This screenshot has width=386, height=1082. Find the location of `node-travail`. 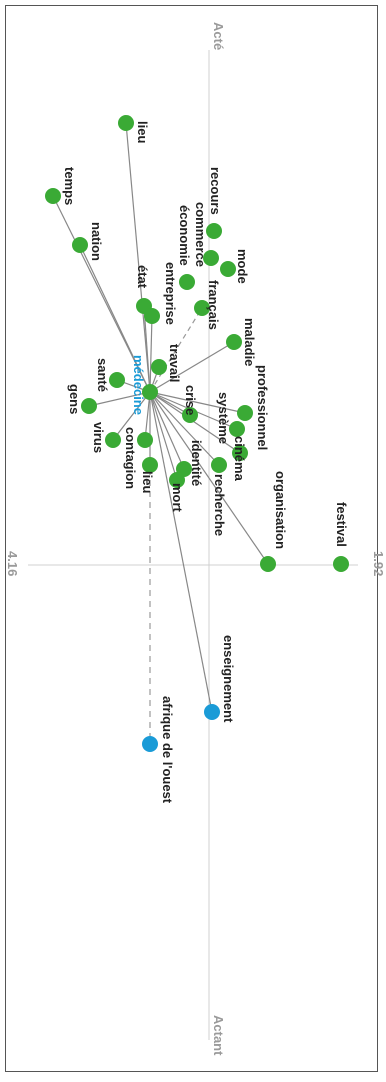

node-travail is located at coordinates (159, 367).